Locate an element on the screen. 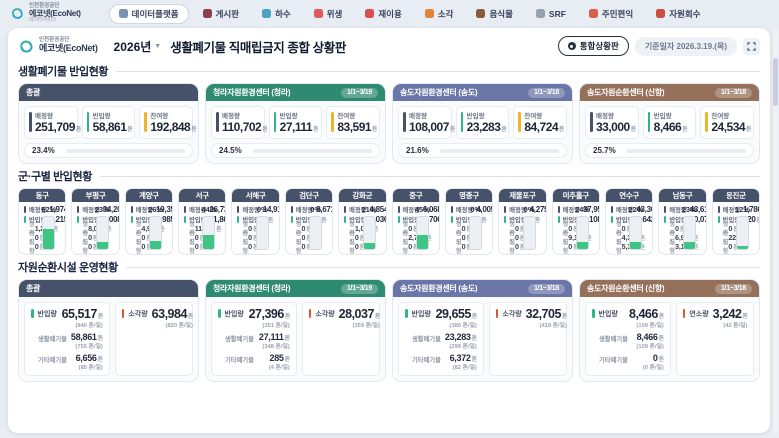 This screenshot has width=779, height=438. menu-item: 재이용 is located at coordinates (383, 14).